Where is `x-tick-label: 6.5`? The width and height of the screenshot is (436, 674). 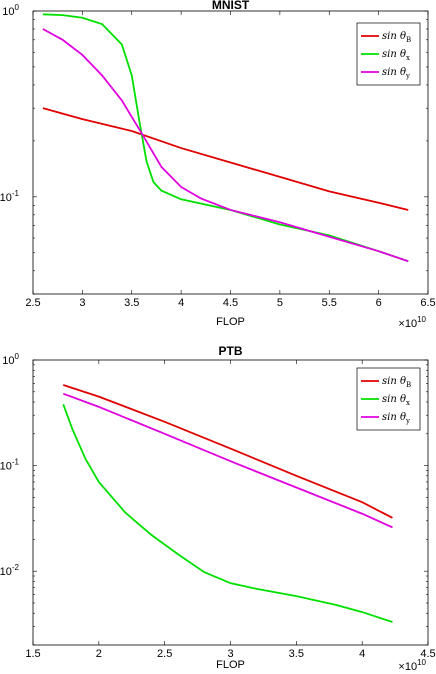
x-tick-label: 6.5 is located at coordinates (427, 303).